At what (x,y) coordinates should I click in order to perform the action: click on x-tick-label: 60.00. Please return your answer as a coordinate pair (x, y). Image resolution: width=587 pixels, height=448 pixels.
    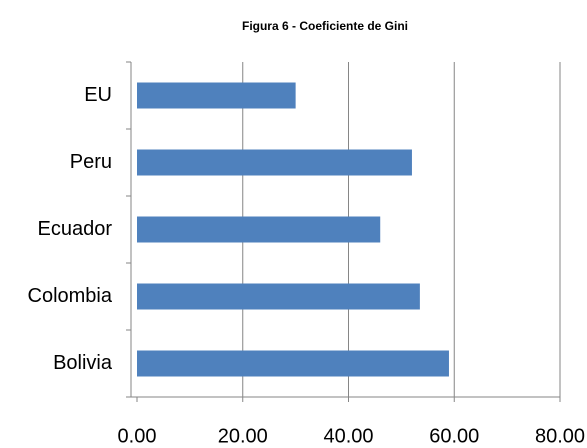
    Looking at the image, I should click on (454, 436).